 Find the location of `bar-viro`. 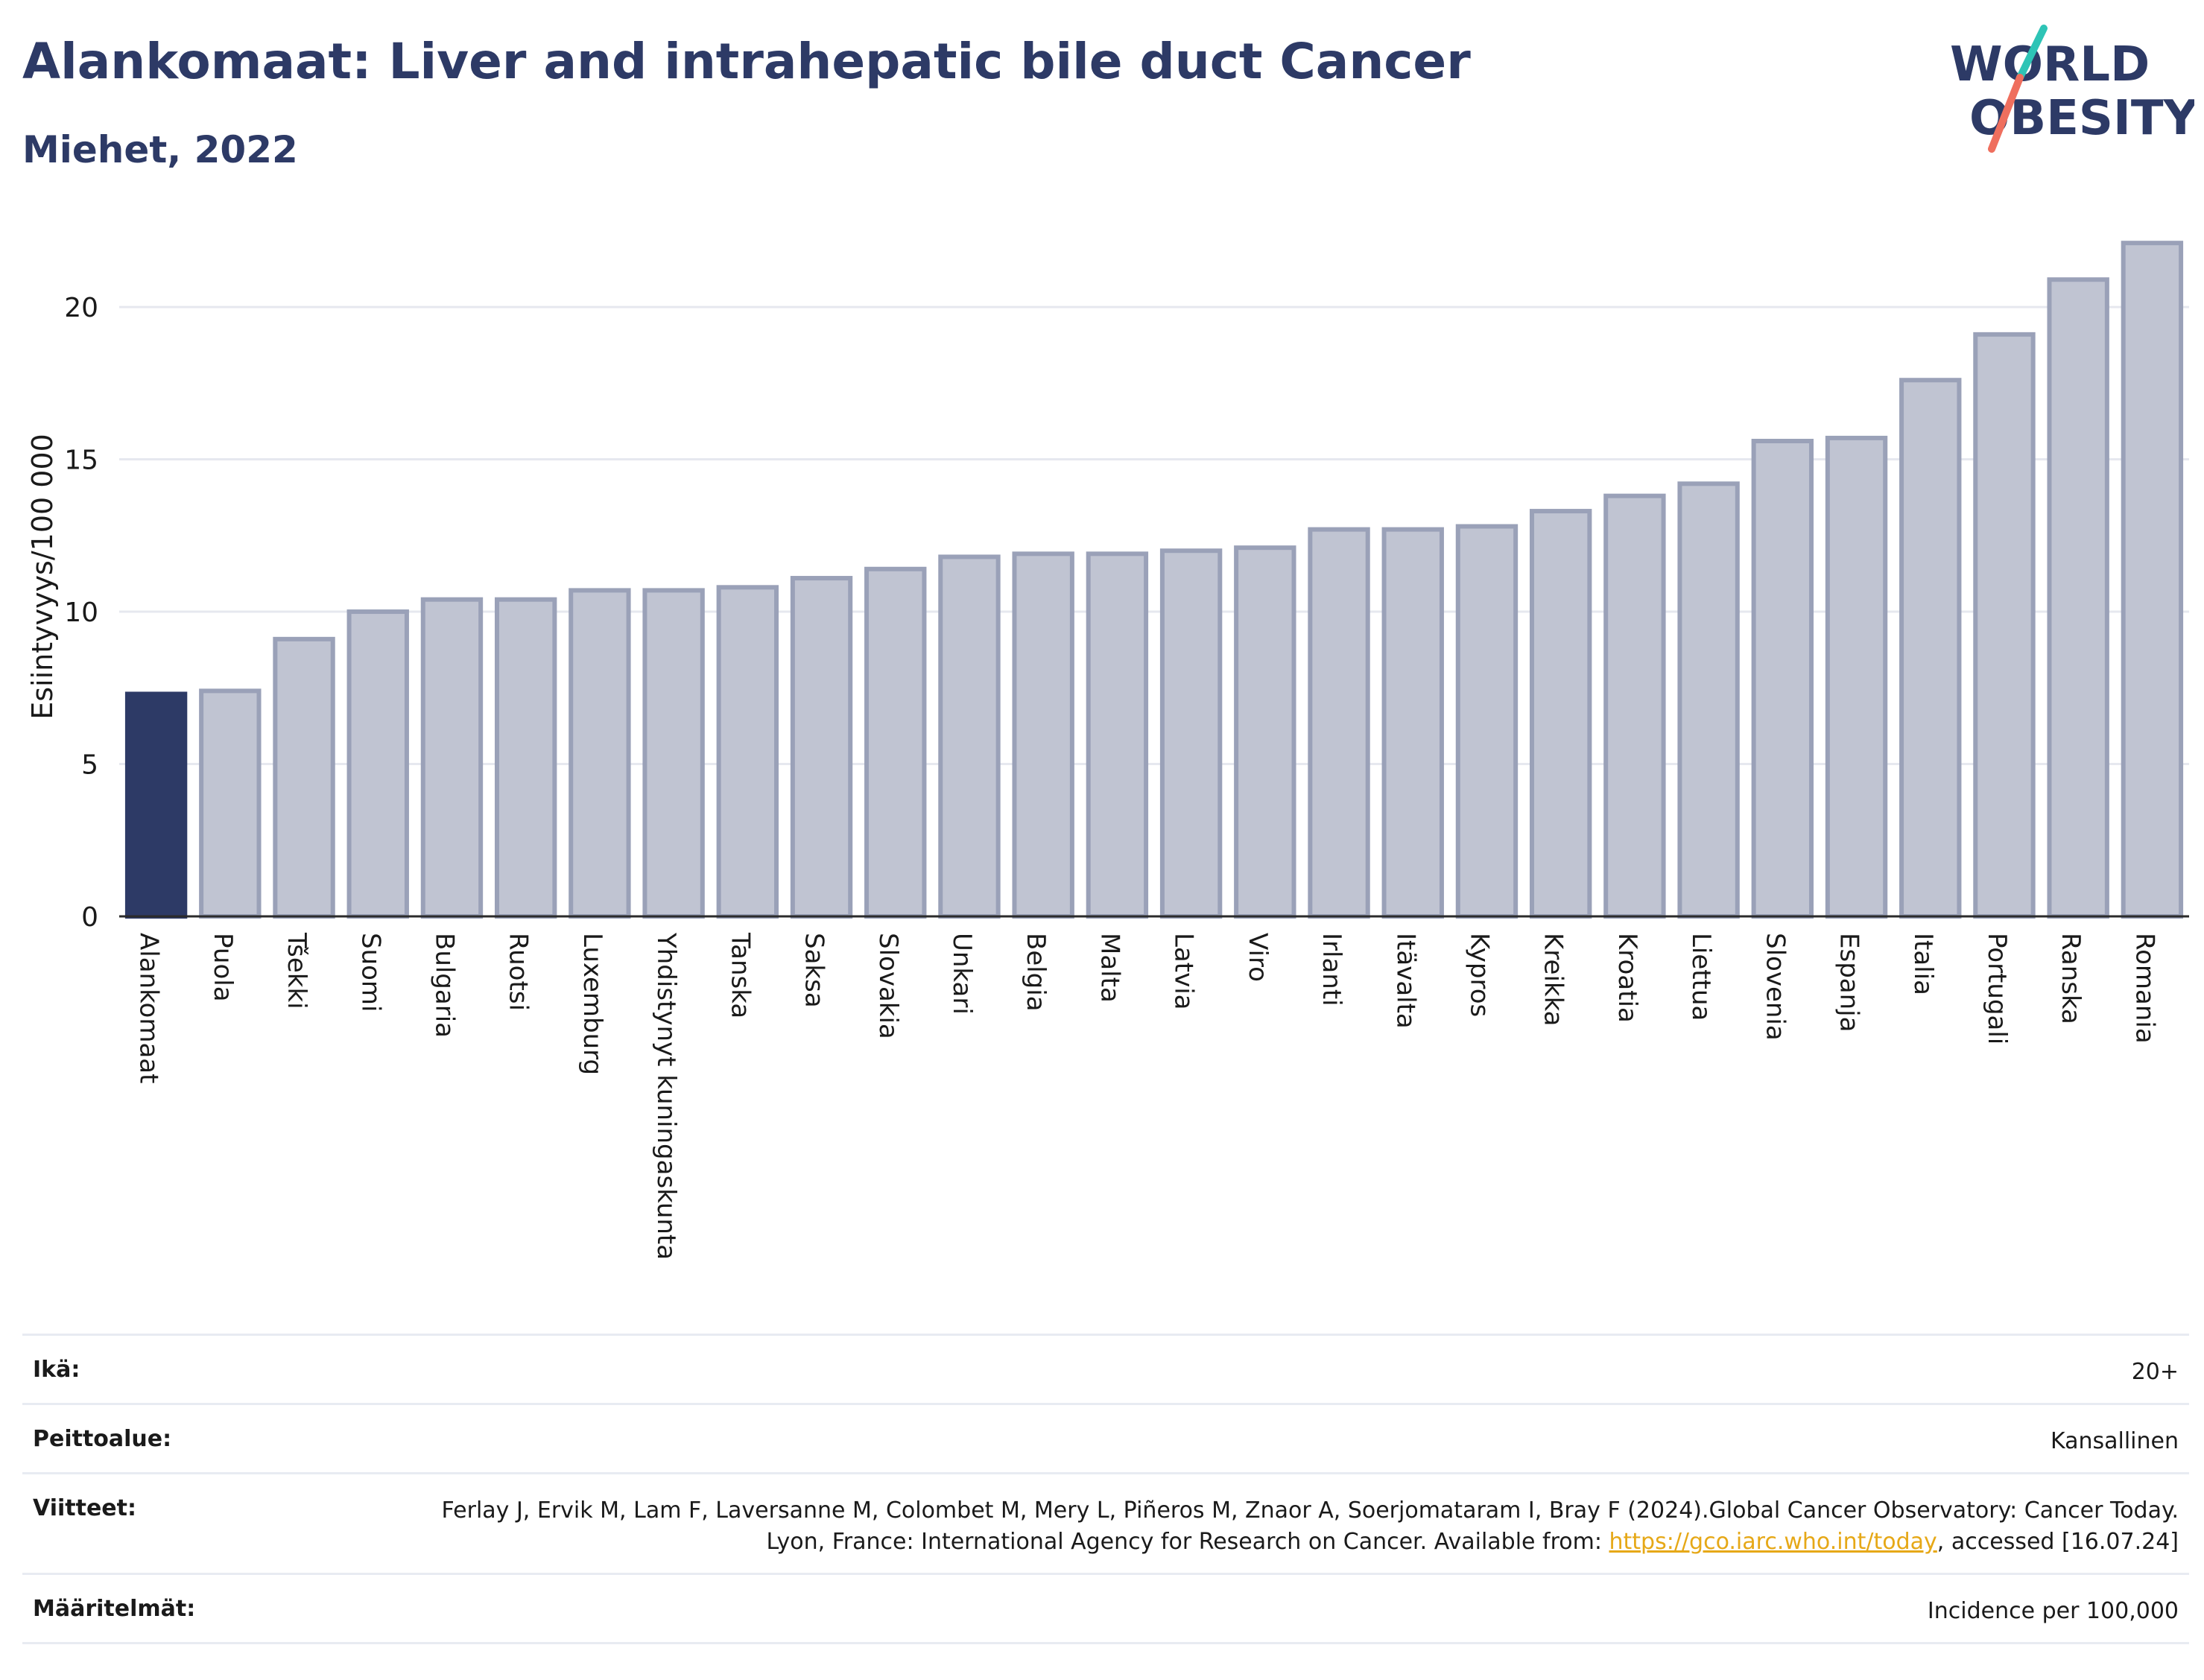

bar-viro is located at coordinates (1265, 732).